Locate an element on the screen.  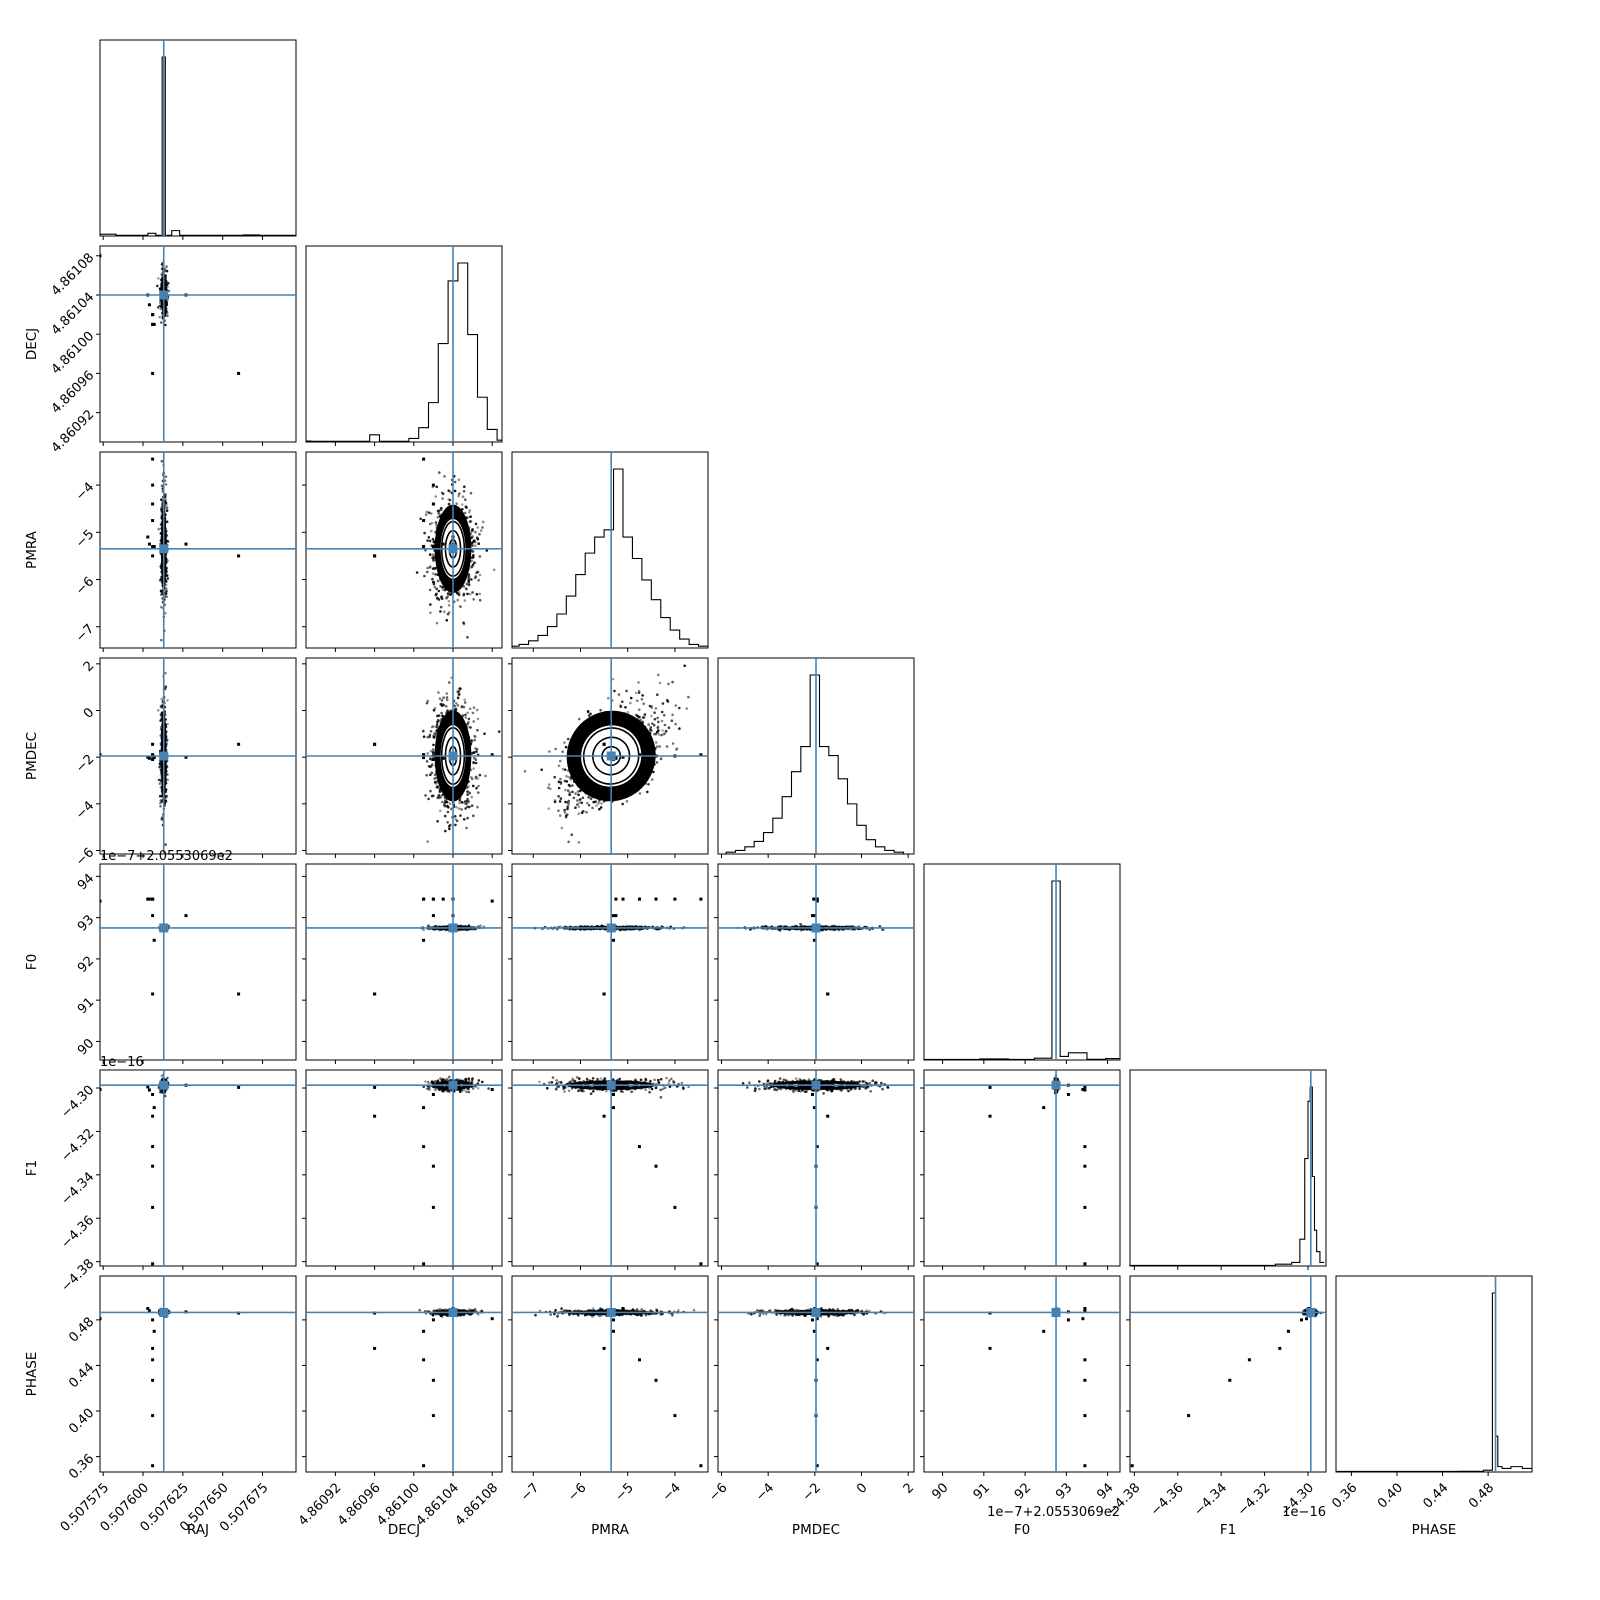
diag-panel-pmdec is located at coordinates (816, 756).